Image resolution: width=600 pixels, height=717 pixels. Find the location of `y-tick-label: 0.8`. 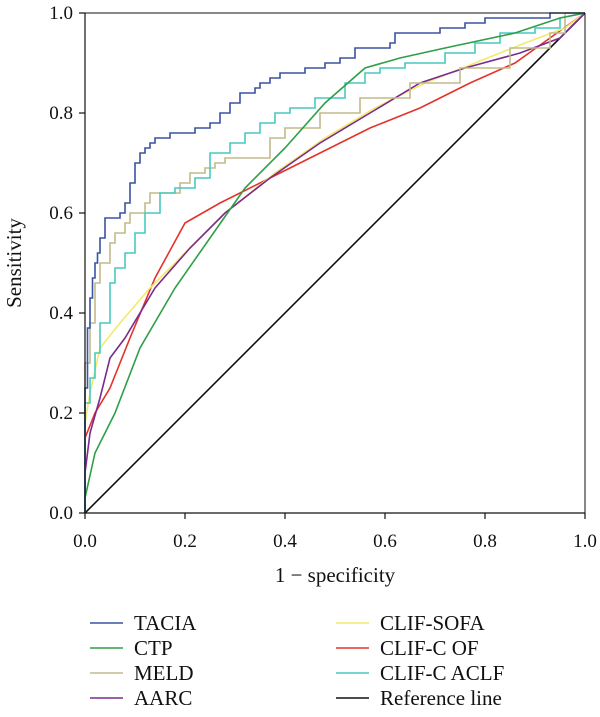

y-tick-label: 0.8 is located at coordinates (61, 113).